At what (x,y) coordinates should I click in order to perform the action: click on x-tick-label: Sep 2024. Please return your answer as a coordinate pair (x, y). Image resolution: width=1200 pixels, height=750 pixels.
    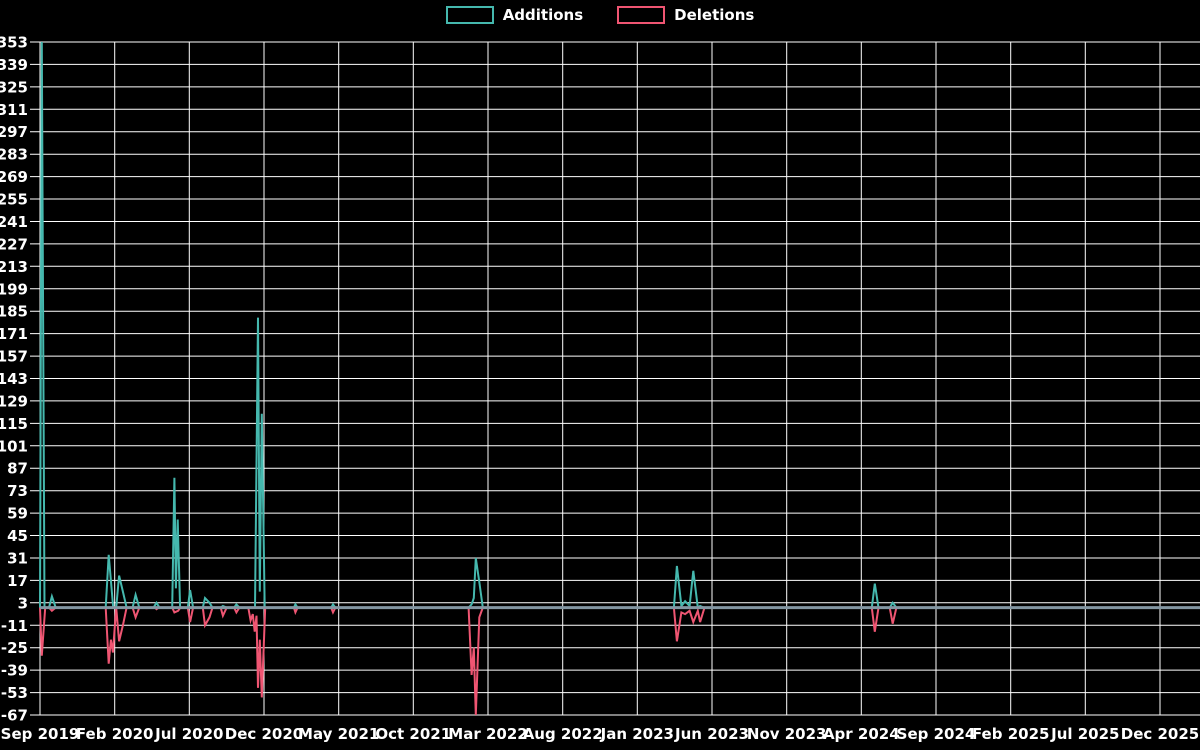
    Looking at the image, I should click on (936, 734).